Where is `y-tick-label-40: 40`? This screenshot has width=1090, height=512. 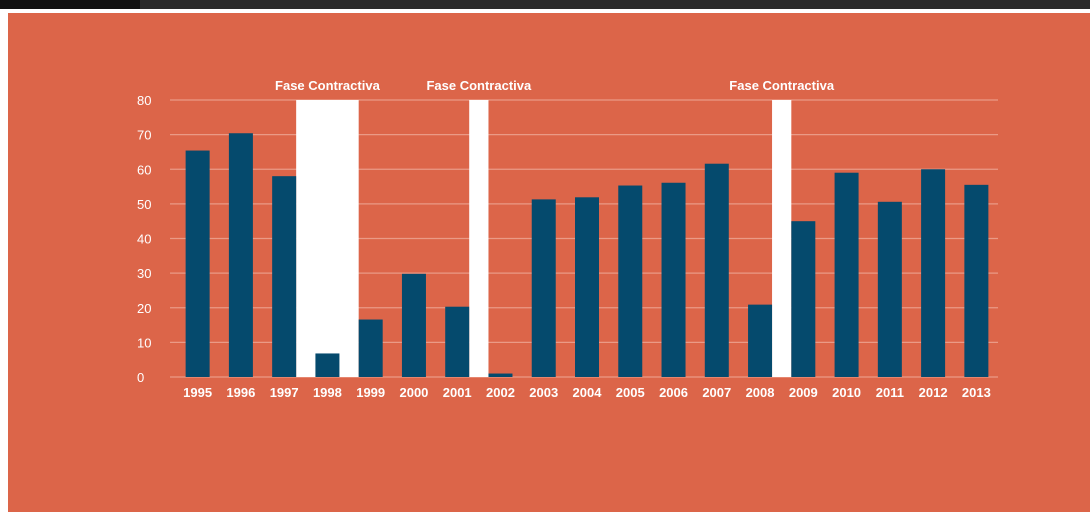 y-tick-label-40: 40 is located at coordinates (144, 239).